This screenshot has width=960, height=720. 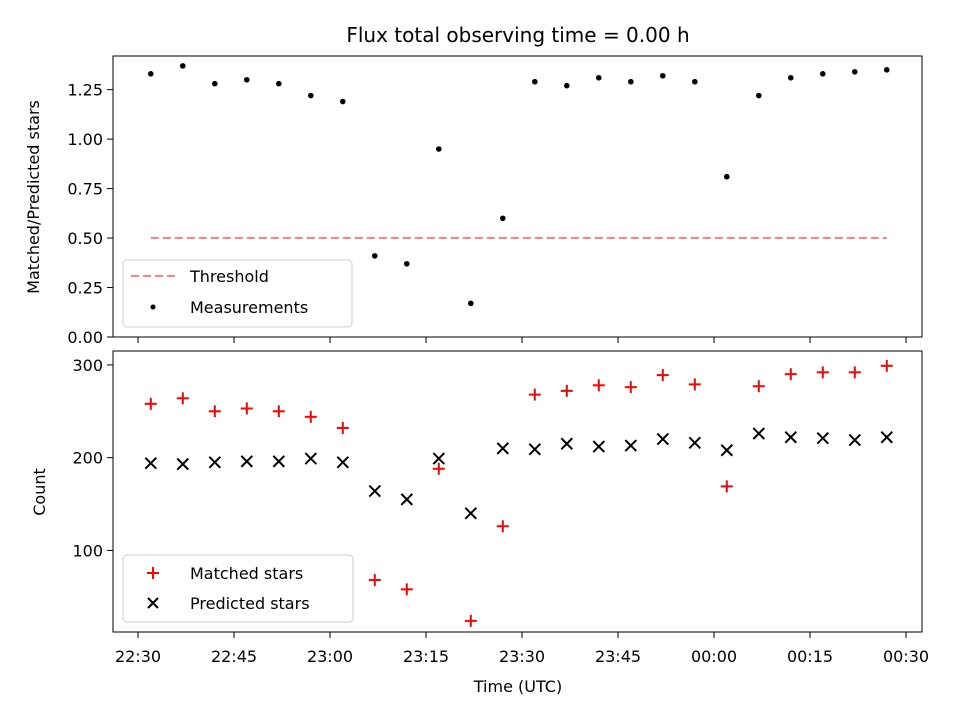 What do you see at coordinates (85, 337) in the screenshot?
I see `top-y-tick-label: 0.00` at bounding box center [85, 337].